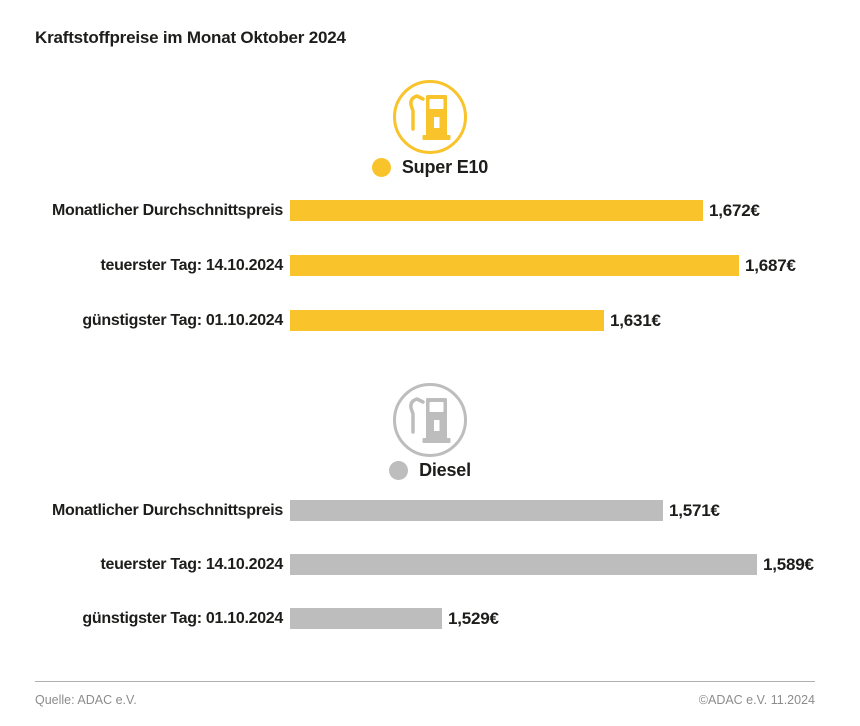  I want to click on diesel-icon-wrap, so click(430, 420).